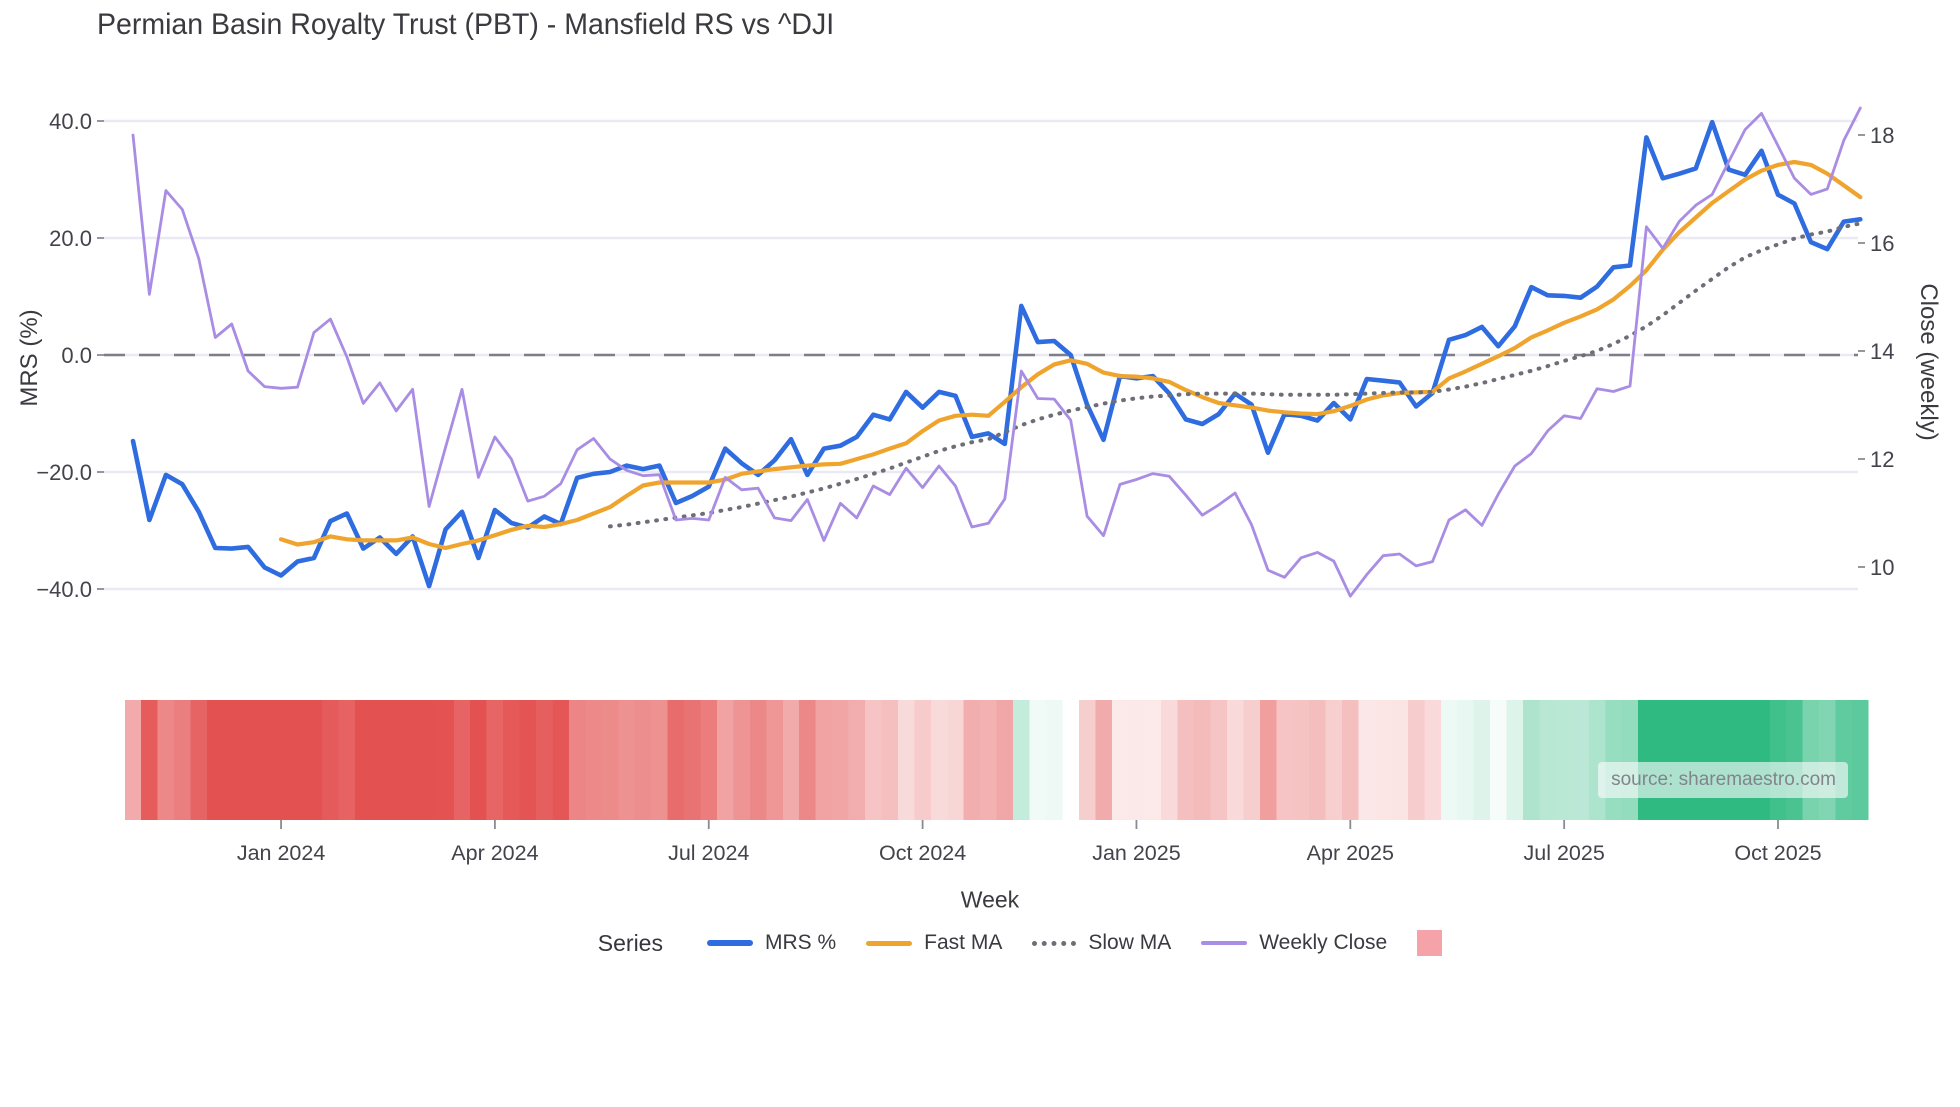 Image resolution: width=1960 pixels, height=1107 pixels. Describe the element at coordinates (1136, 853) in the screenshot. I see `x-tick-label: Jan 2025` at that location.